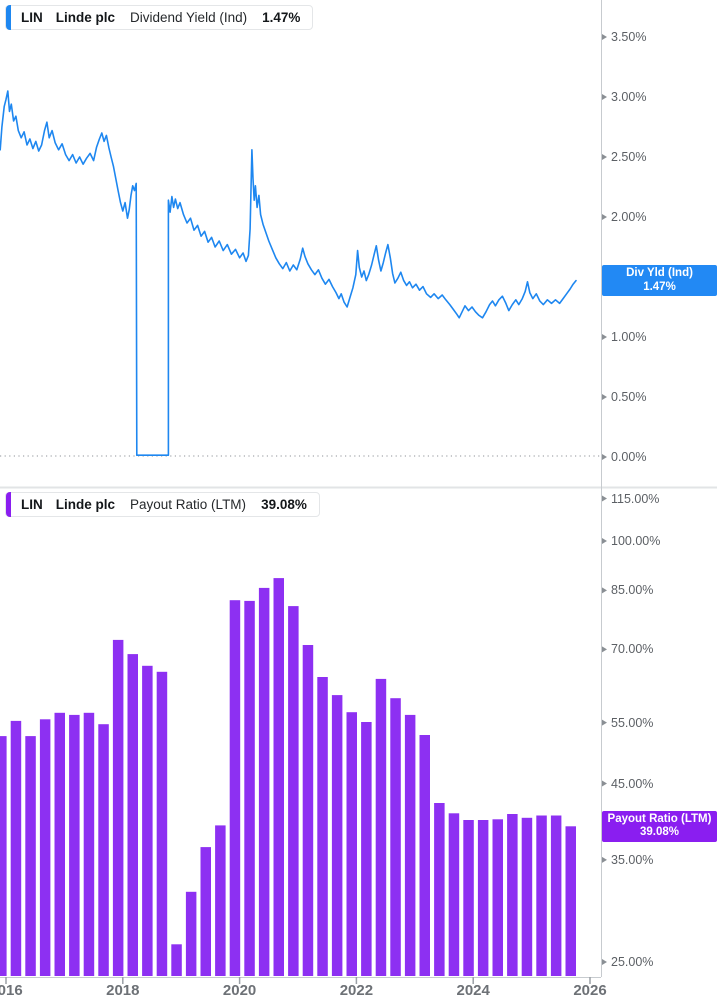 This screenshot has height=1005, width=717. I want to click on dividend-yield-legend: LIN Linde plc Dividend Yield (Ind) 1.47%, so click(159, 17).